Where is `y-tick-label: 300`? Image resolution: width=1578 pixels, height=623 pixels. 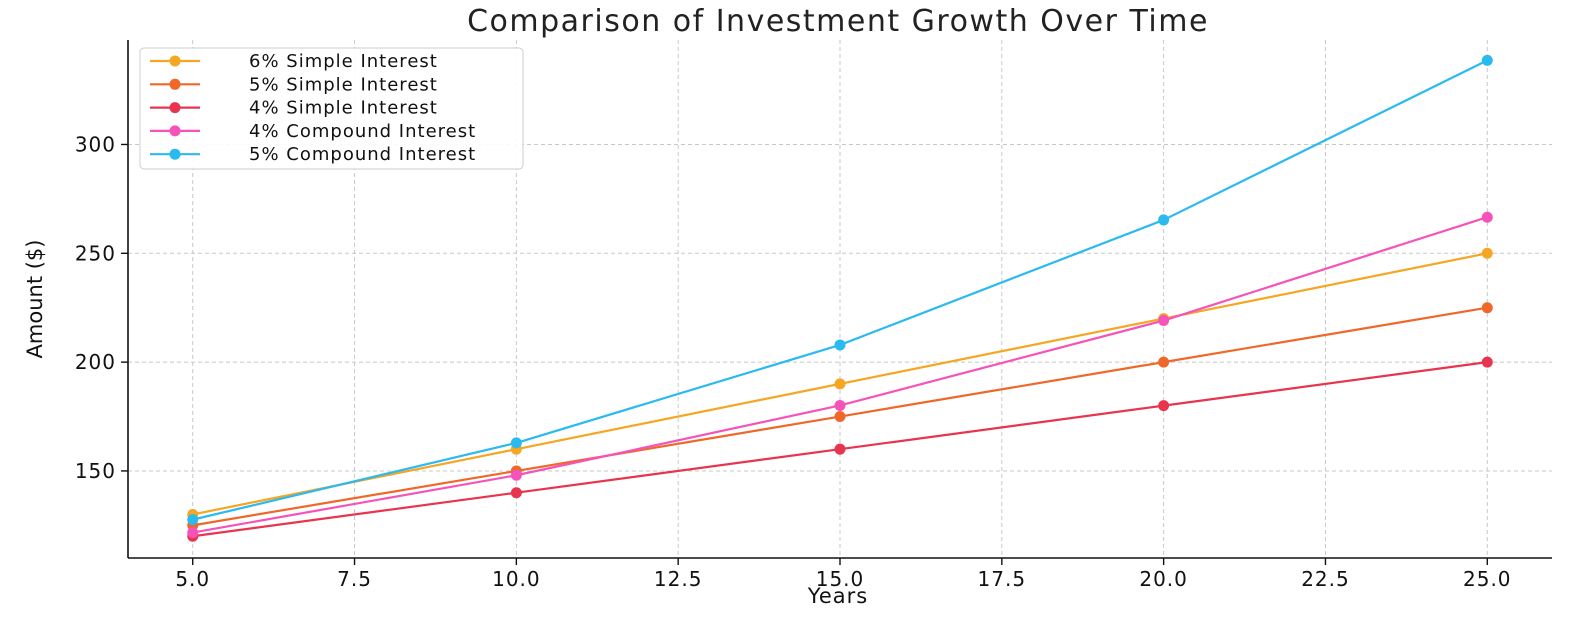
y-tick-label: 300 is located at coordinates (95, 144).